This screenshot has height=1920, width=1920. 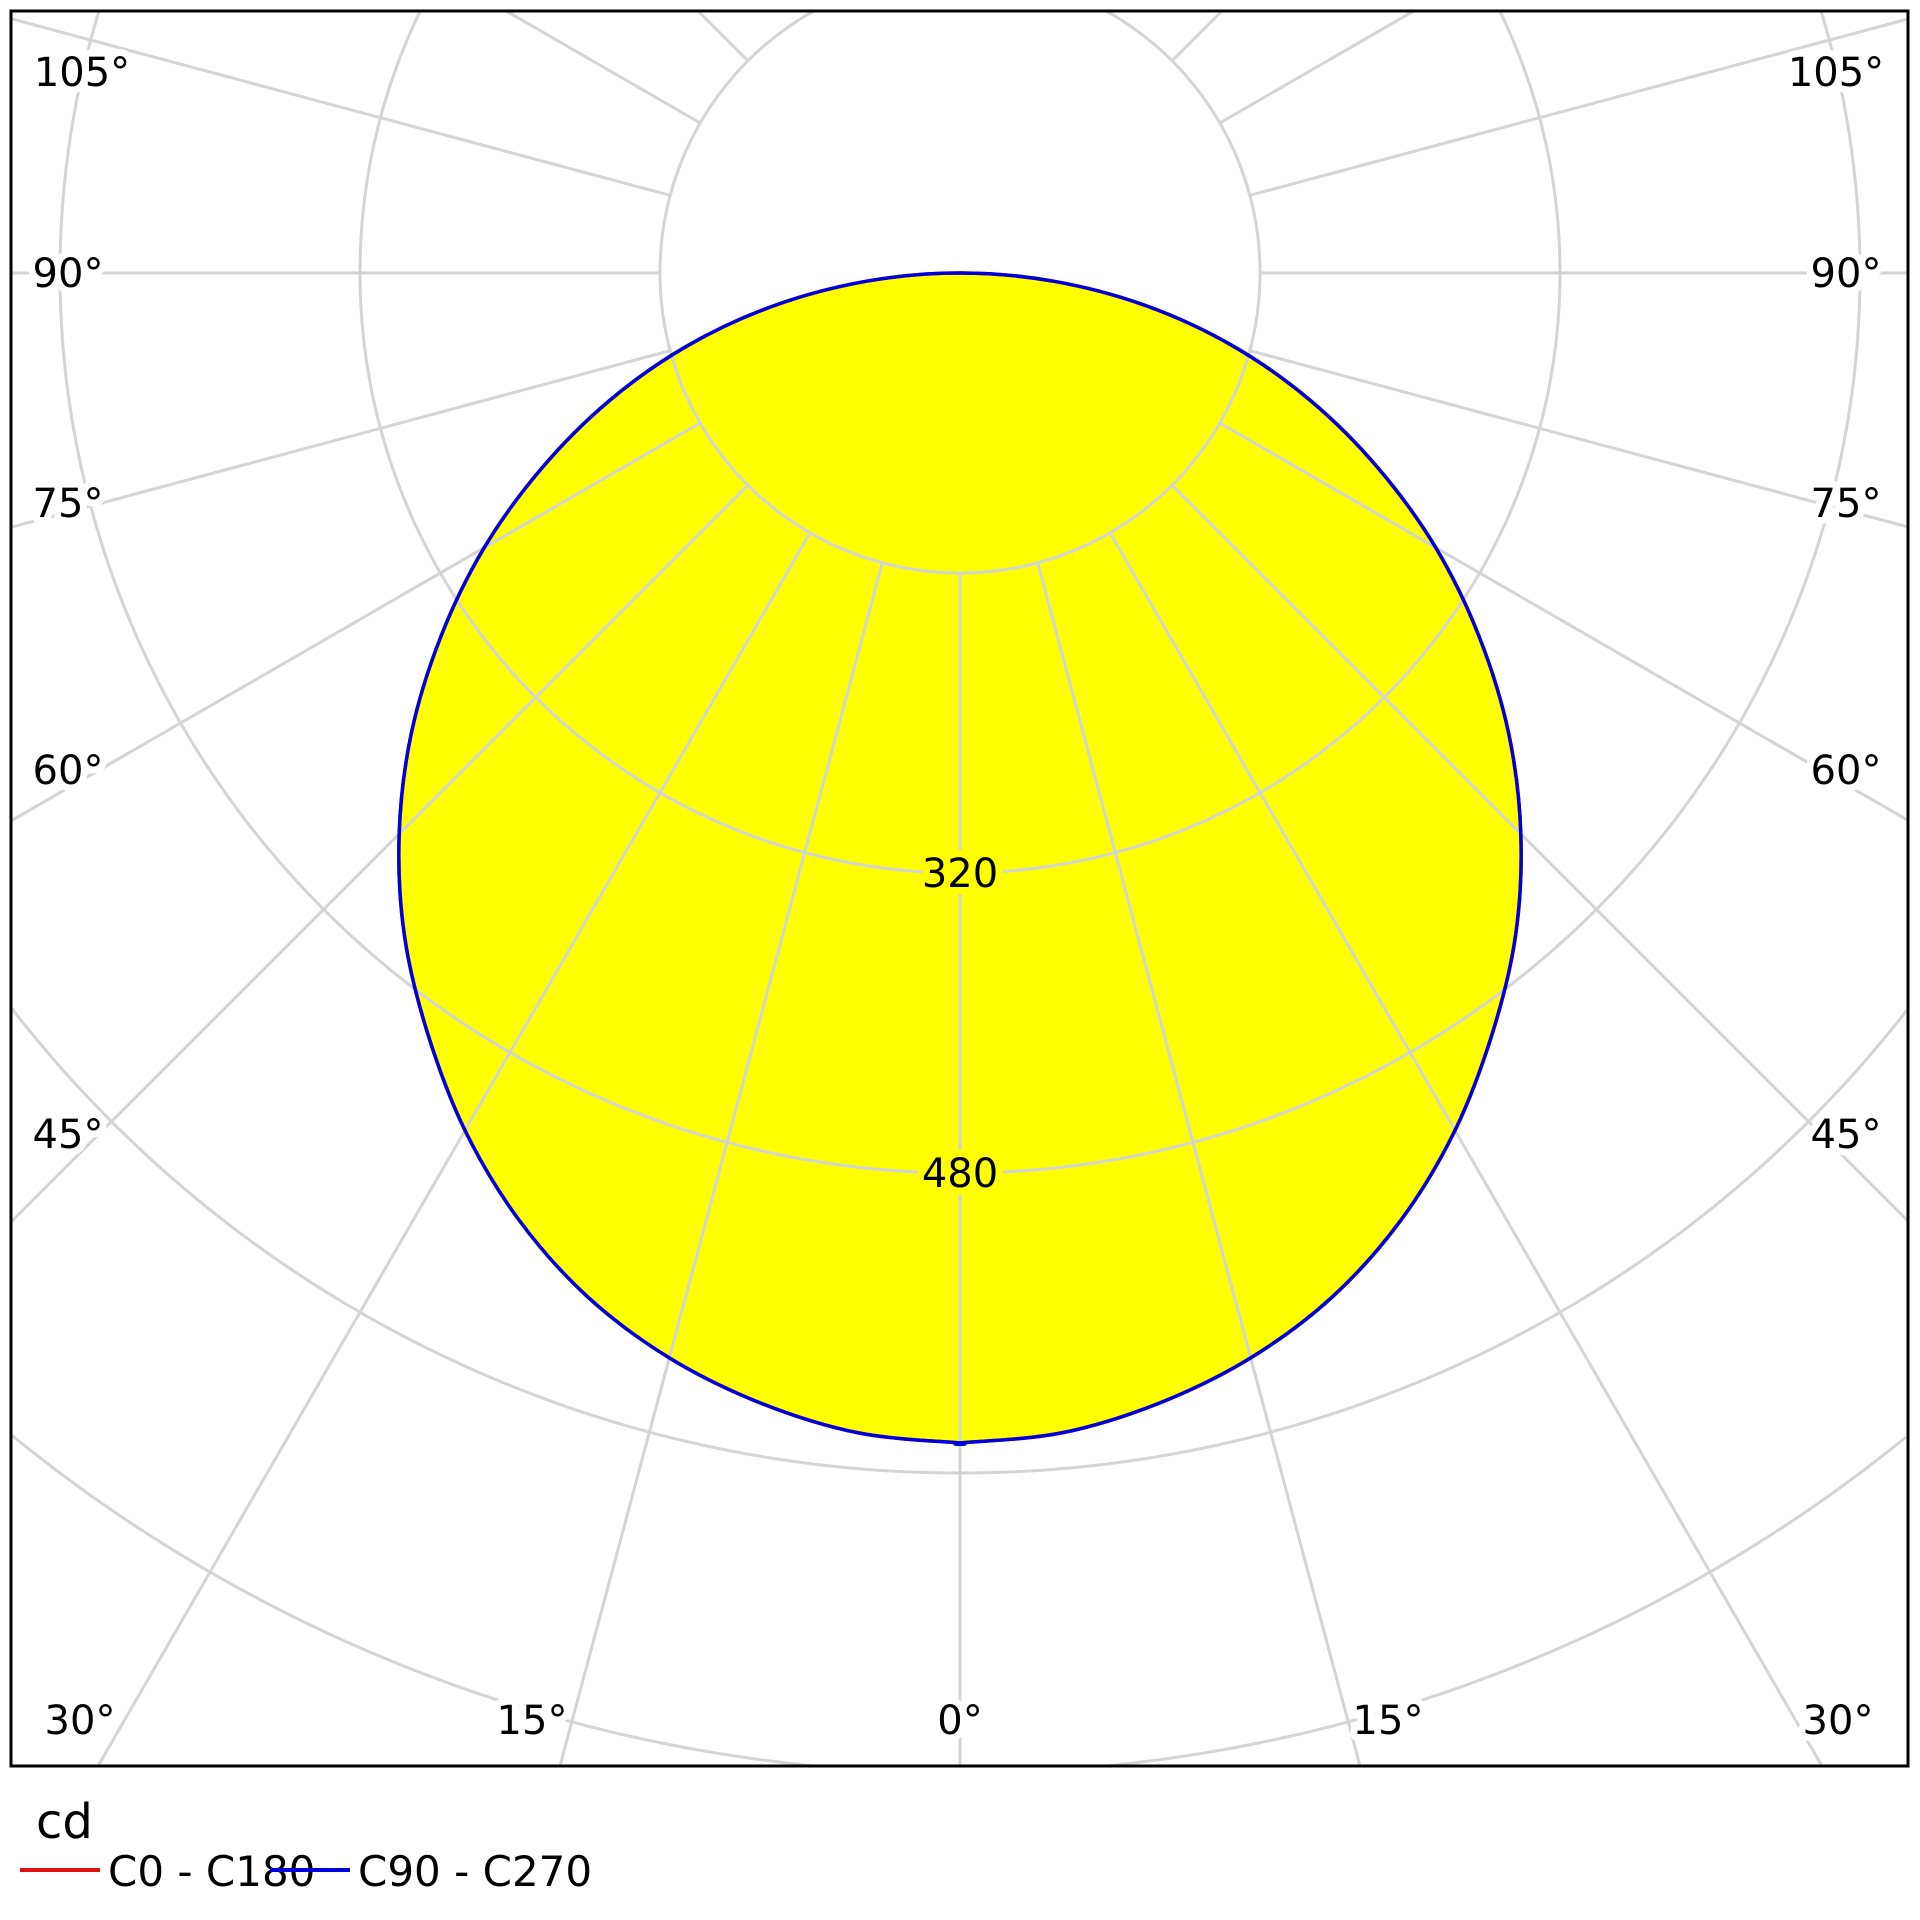 I want to click on angle-label: 0°, so click(x=959, y=1721).